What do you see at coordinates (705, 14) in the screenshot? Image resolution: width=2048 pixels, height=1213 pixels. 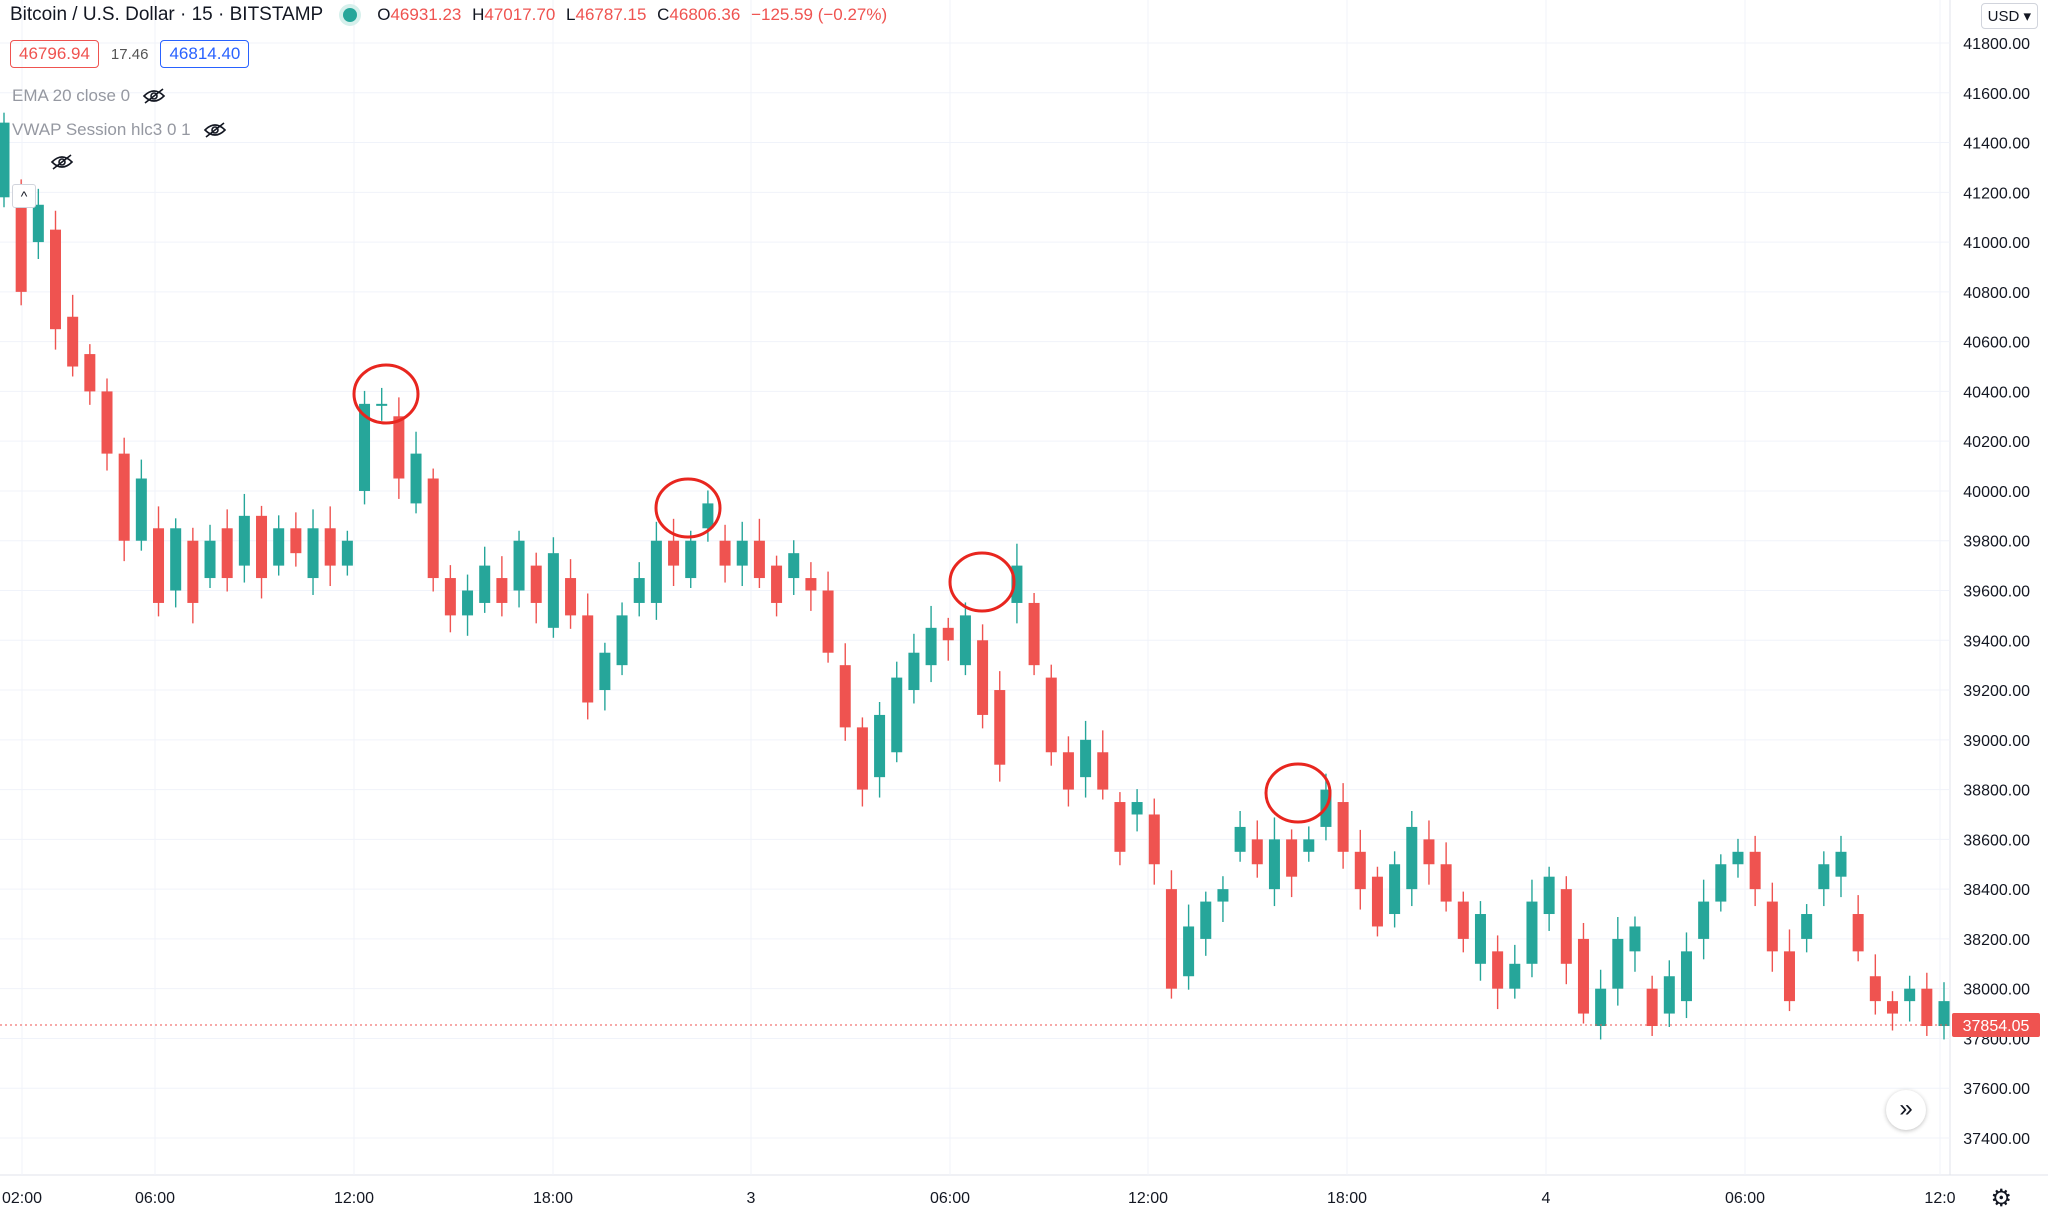 I see `close-value: 46806.36` at bounding box center [705, 14].